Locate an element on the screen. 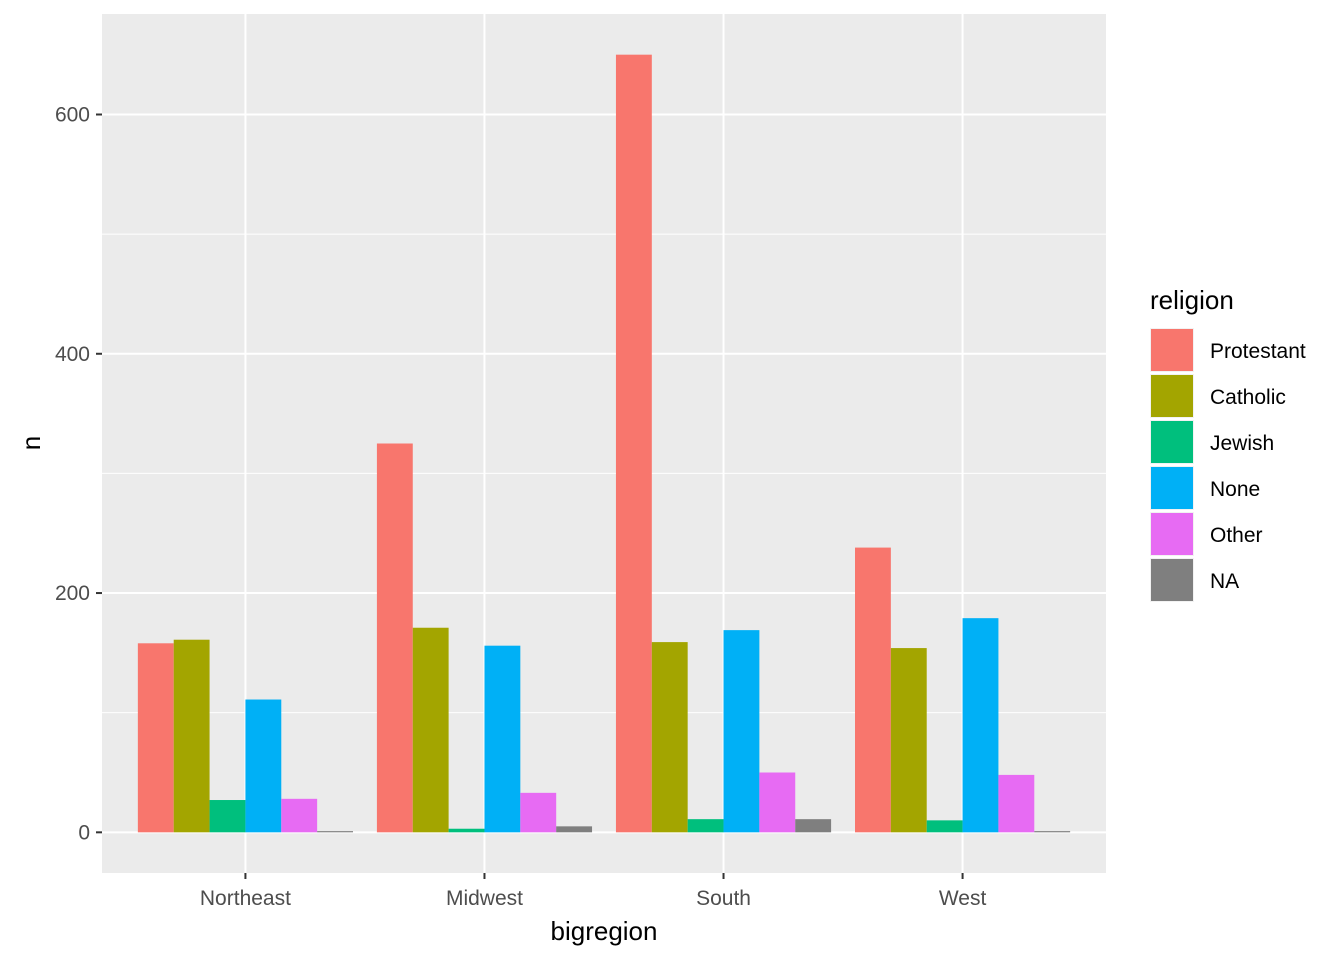 The image size is (1344, 960). y-axis-title: n is located at coordinates (31, 443).